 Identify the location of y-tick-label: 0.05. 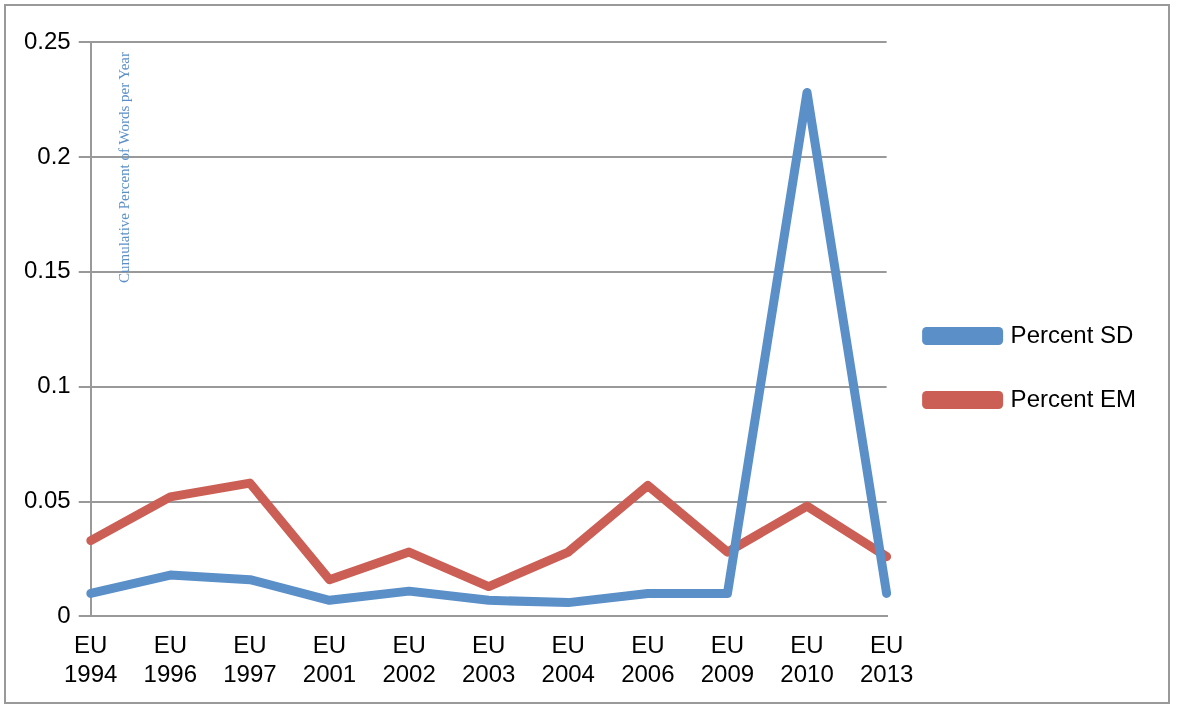
(47, 500).